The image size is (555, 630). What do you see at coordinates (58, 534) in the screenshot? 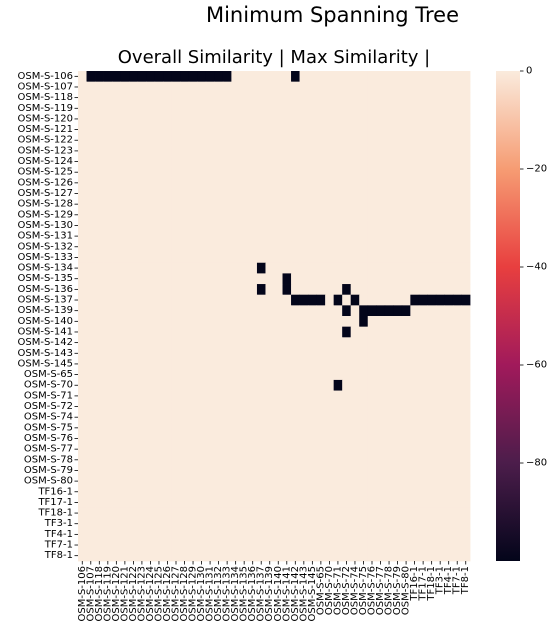
I see `row-tick-label: TF4-1` at bounding box center [58, 534].